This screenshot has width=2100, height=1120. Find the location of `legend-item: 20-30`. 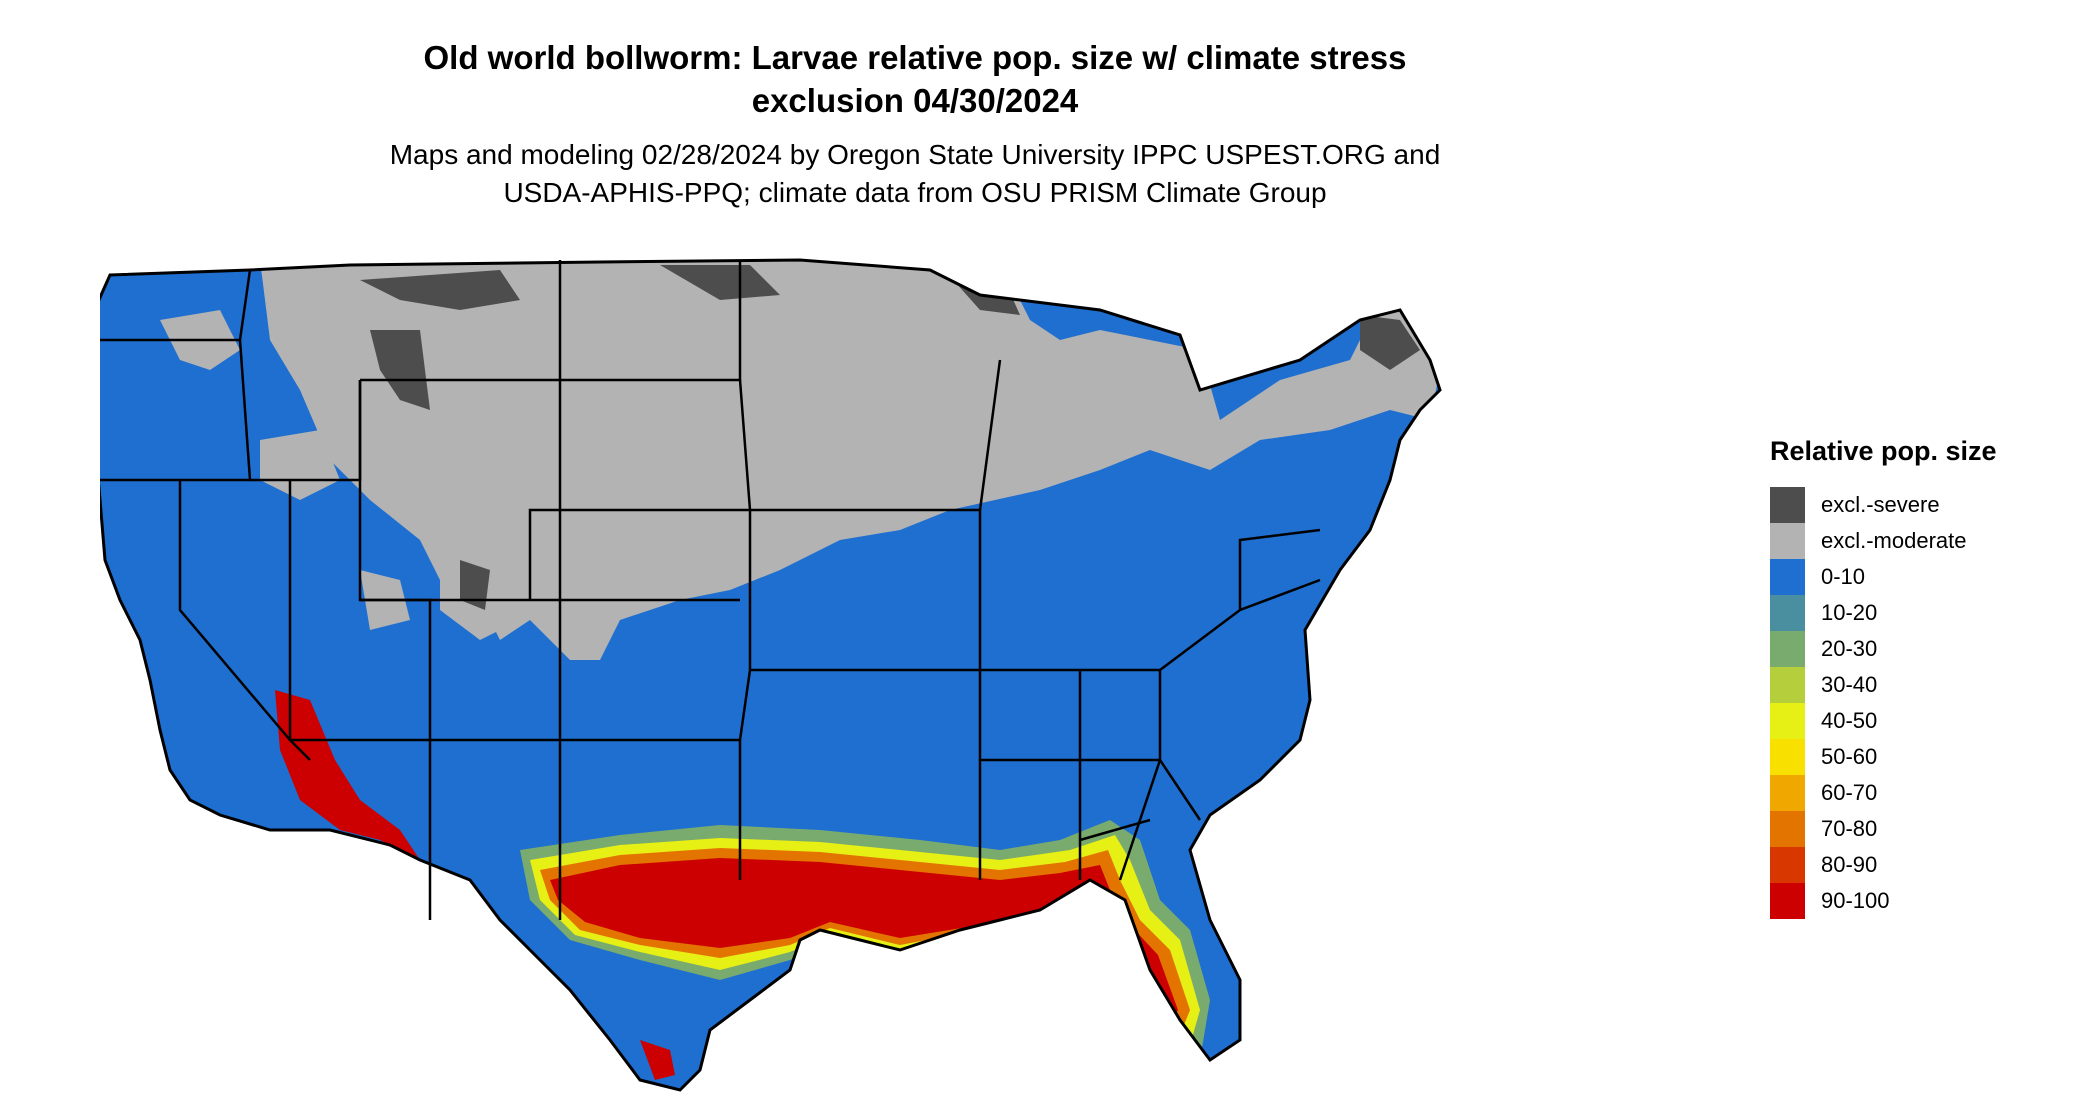

legend-item: 20-30 is located at coordinates (1883, 649).